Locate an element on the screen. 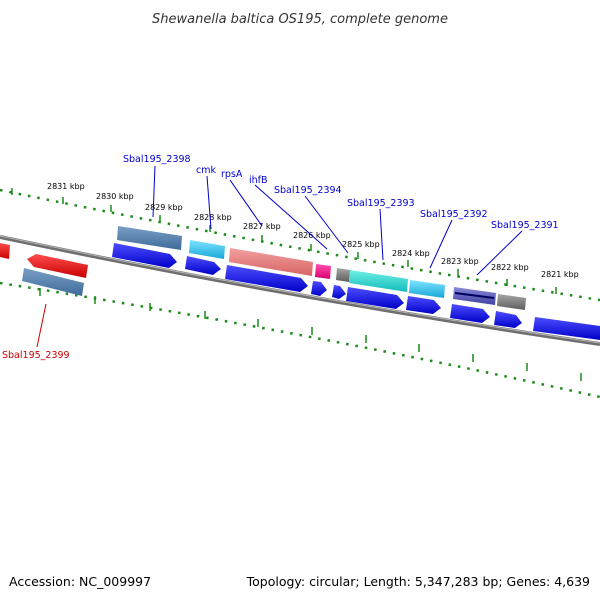  kbp-label: 2821 kbp is located at coordinates (560, 274).